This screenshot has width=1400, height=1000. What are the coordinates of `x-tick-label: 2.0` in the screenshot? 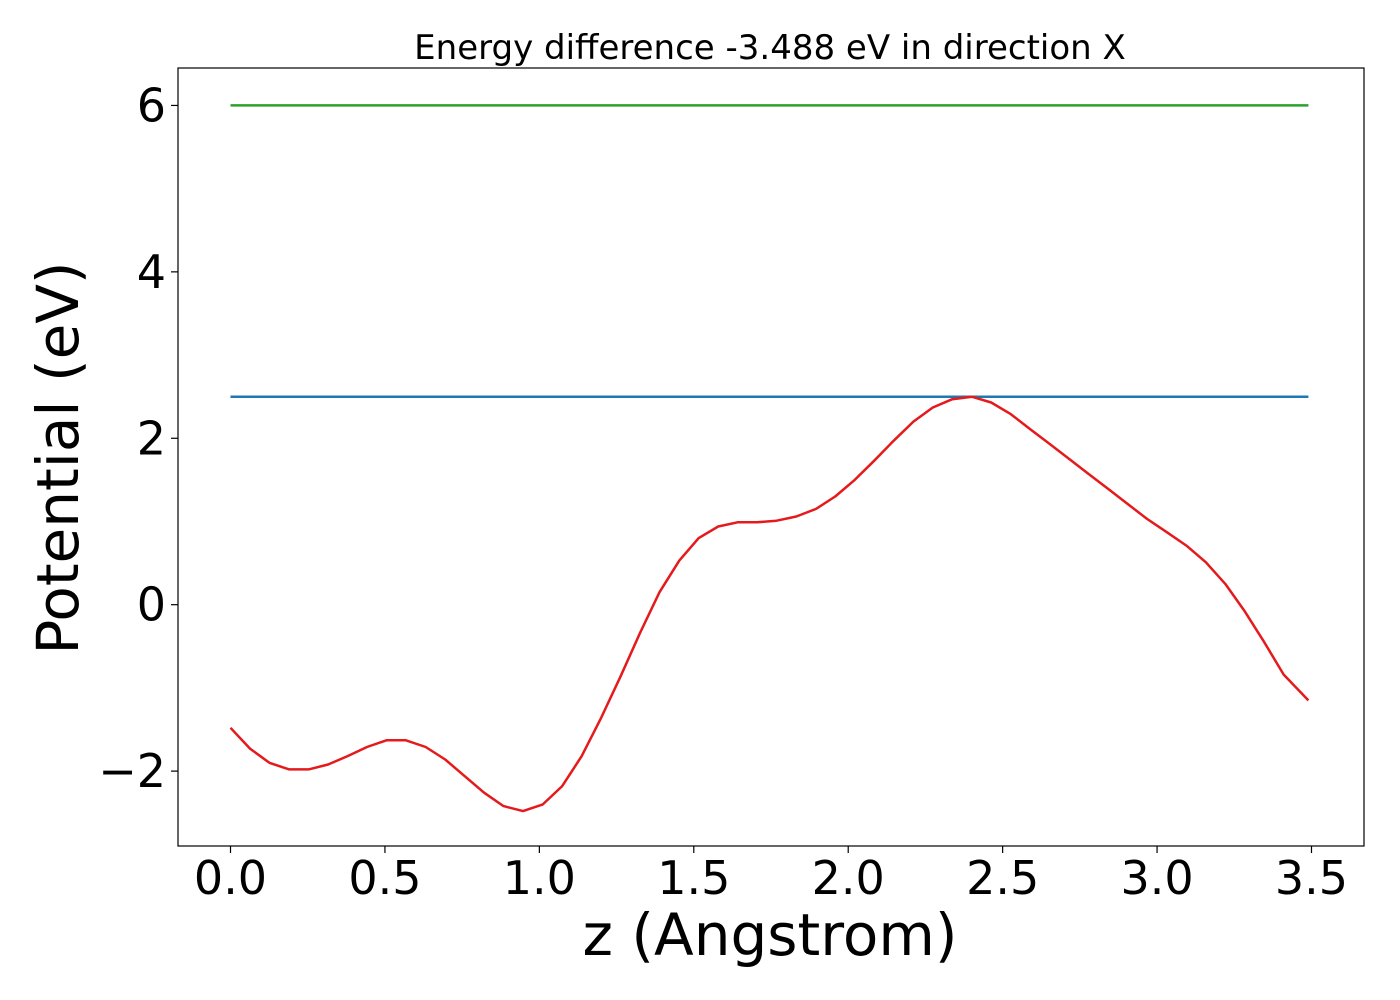 It's located at (848, 878).